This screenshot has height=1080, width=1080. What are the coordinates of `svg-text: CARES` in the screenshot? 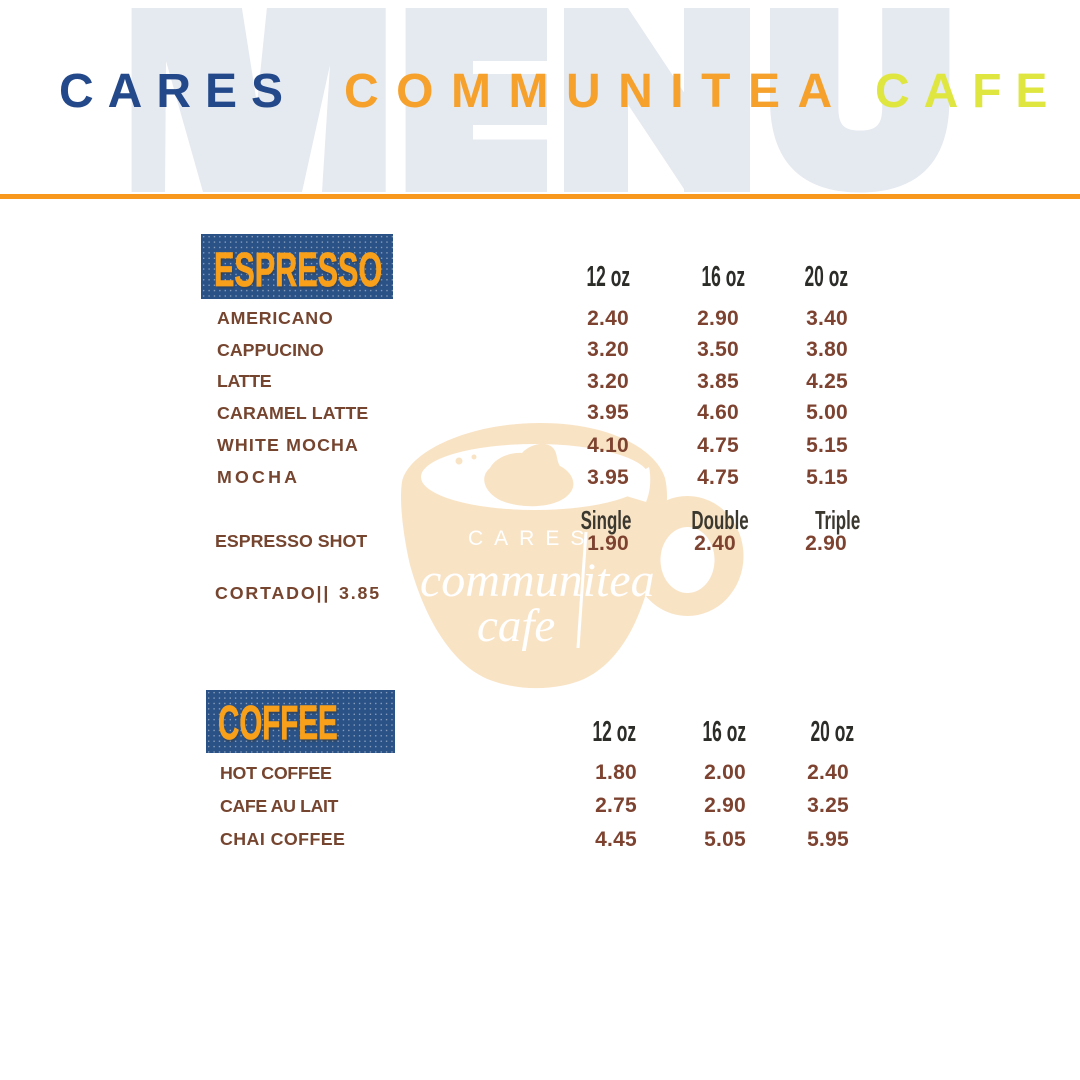 It's located at (531, 538).